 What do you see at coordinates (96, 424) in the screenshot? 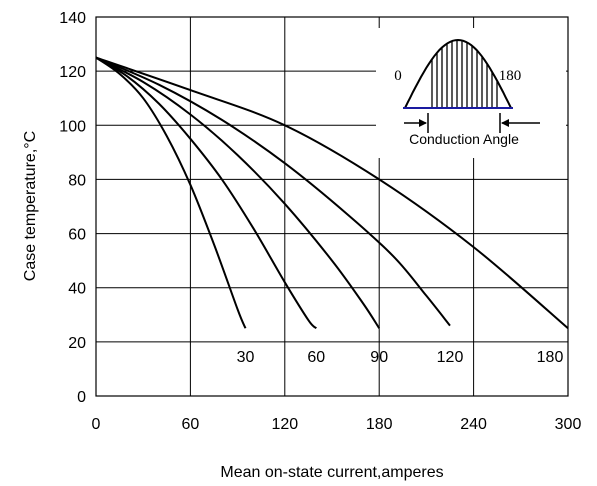
I see `x-tick-label: 0` at bounding box center [96, 424].